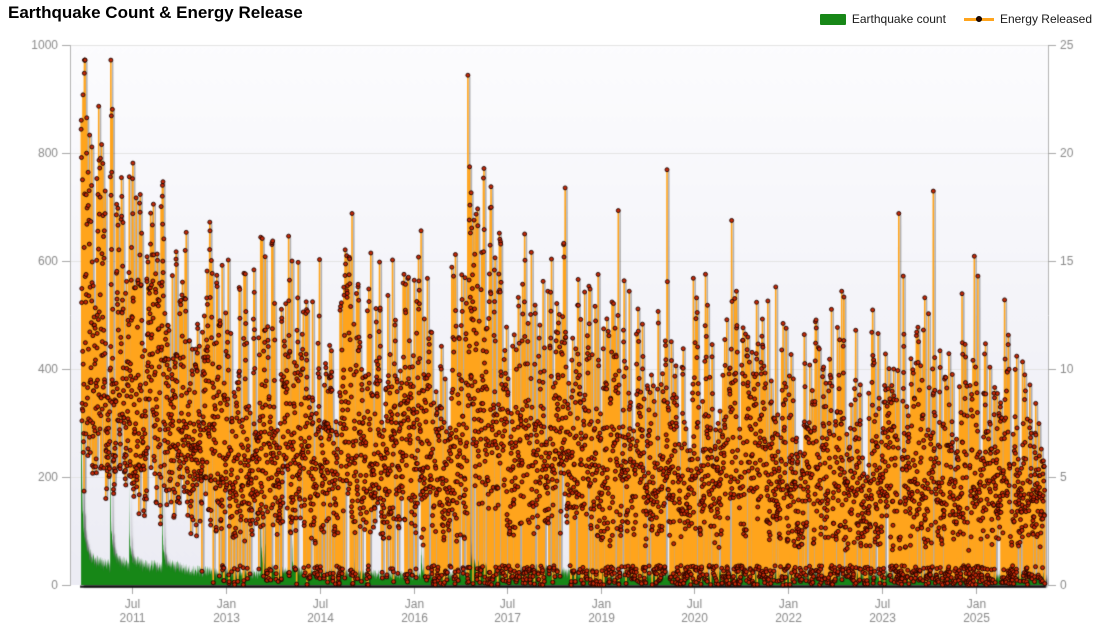 This screenshot has height=640, width=1100. What do you see at coordinates (832, 19) in the screenshot?
I see `earthquake-count-swatch-icon` at bounding box center [832, 19].